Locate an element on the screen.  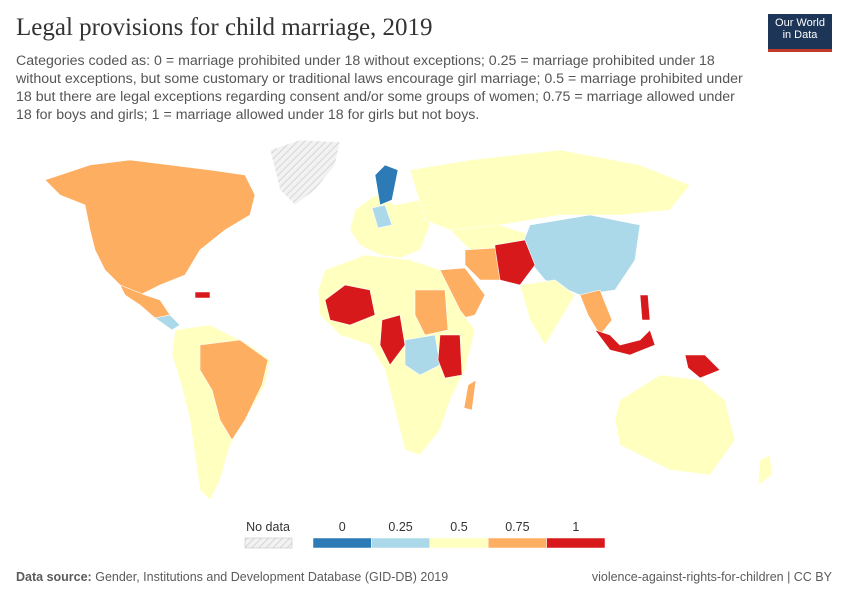
logo-line: in Data is located at coordinates (800, 35).